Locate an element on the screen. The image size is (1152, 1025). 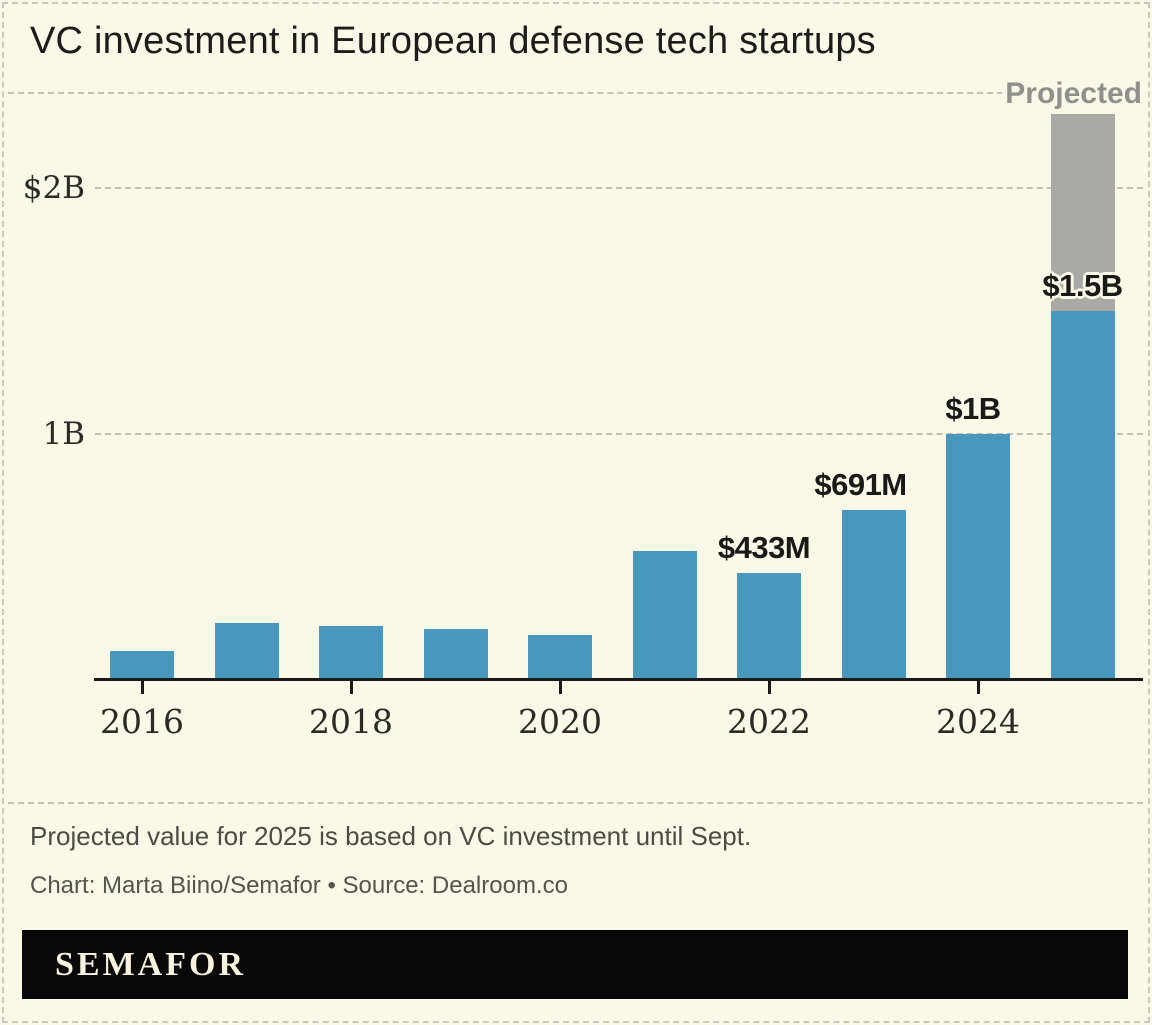
projected-annotation: Projected is located at coordinates (1073, 94).